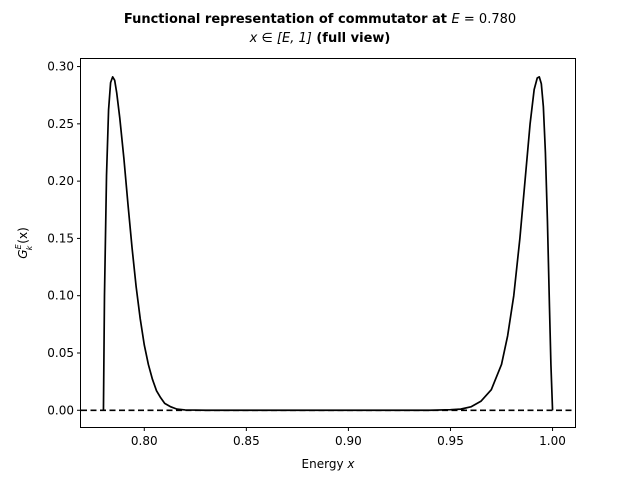  I want to click on svg-text:GEk(x): GE k(x), so click(24, 242).